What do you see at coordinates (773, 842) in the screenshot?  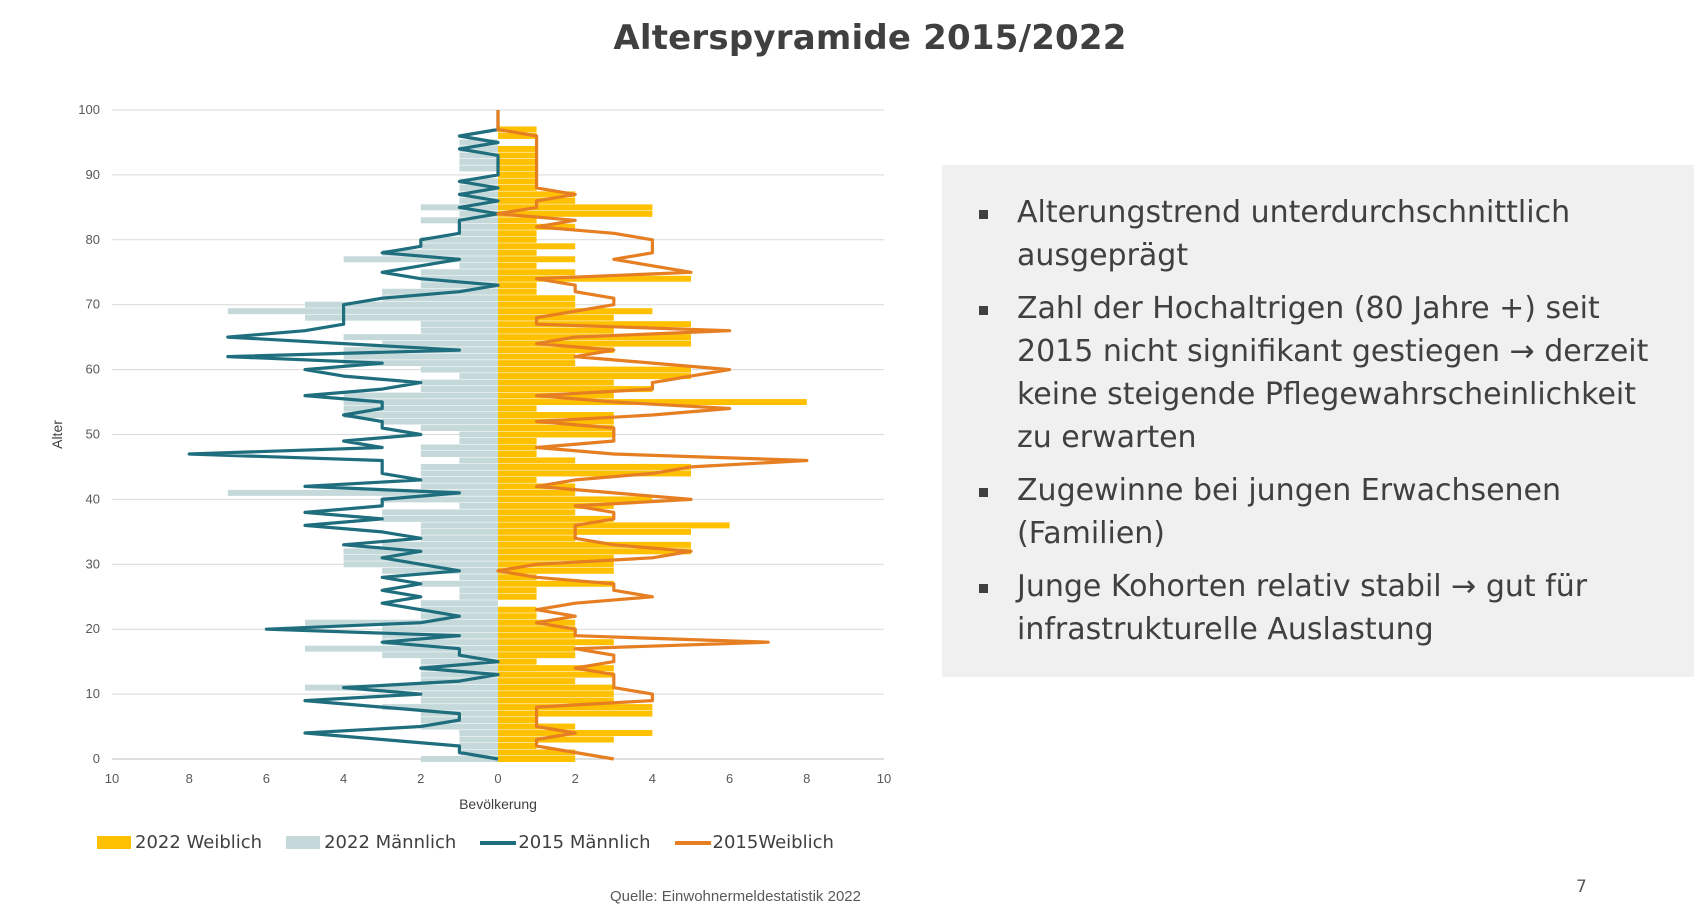 I see `legend-label: 2015Weiblich` at bounding box center [773, 842].